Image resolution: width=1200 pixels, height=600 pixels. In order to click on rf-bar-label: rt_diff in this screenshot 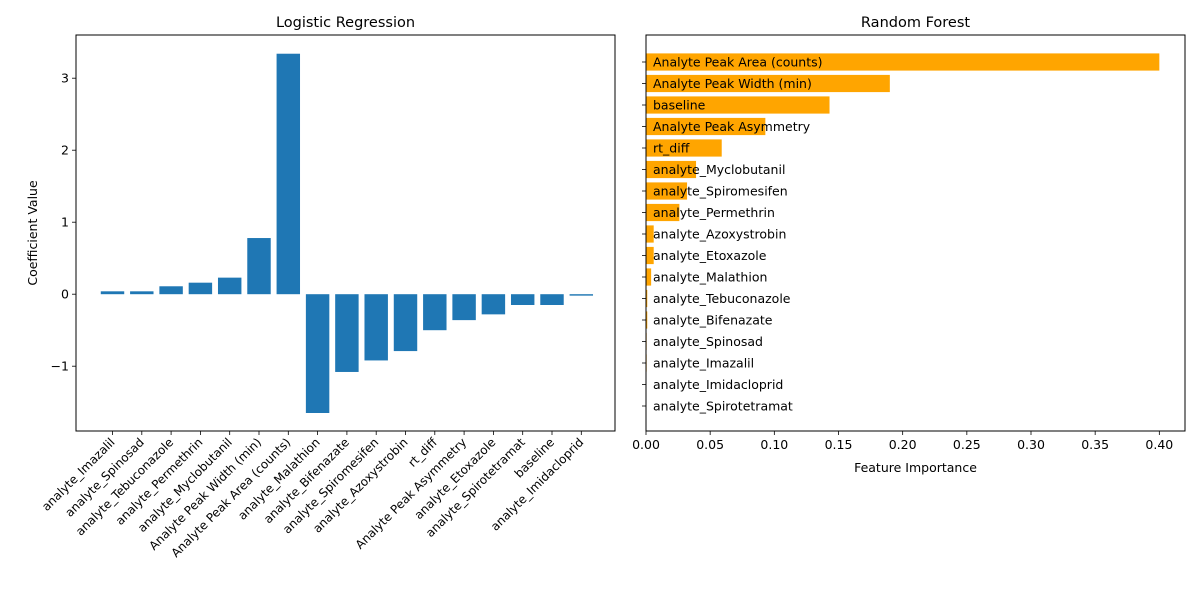, I will do `click(671, 148)`.